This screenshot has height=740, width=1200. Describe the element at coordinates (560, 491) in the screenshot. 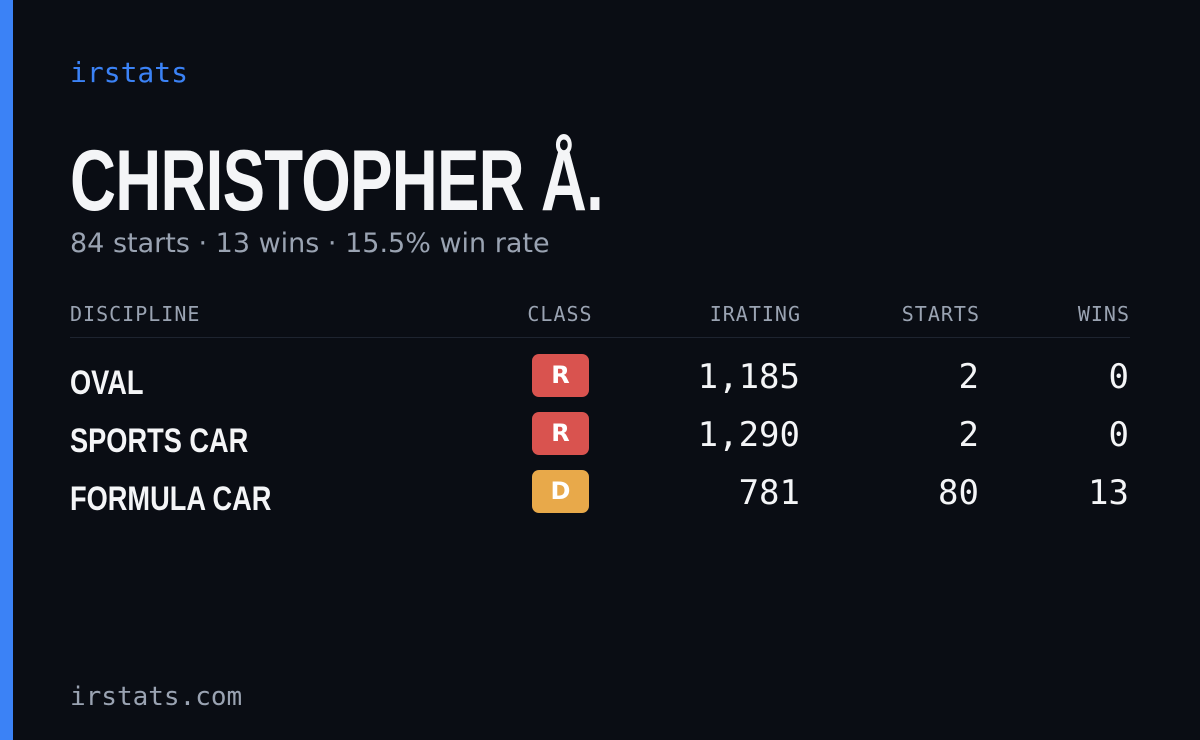

I see `class-badge: D` at that location.